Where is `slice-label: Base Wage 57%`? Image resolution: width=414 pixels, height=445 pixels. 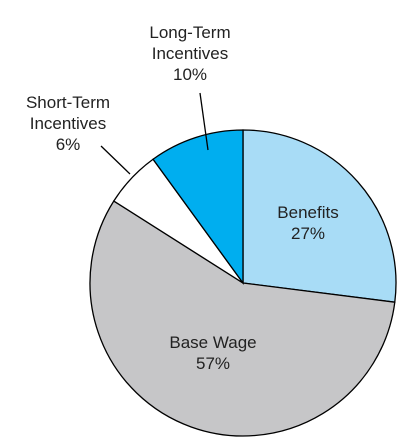
slice-label: Base Wage 57% is located at coordinates (213, 353).